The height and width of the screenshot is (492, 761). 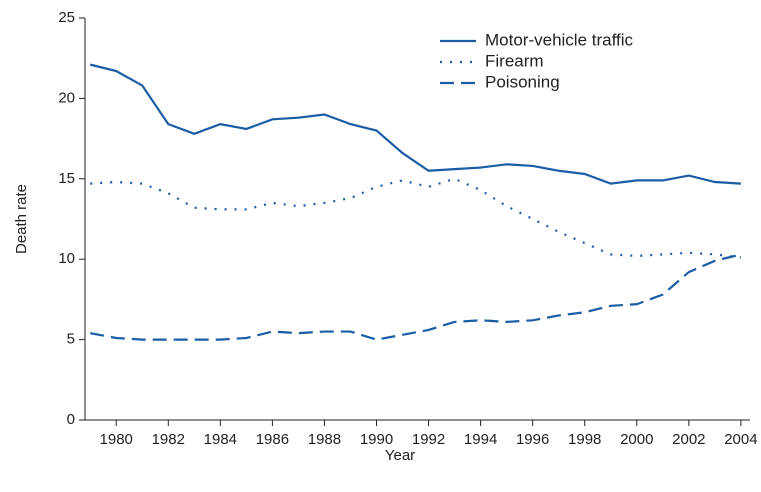 I want to click on x-axis-label: Year, so click(x=400, y=455).